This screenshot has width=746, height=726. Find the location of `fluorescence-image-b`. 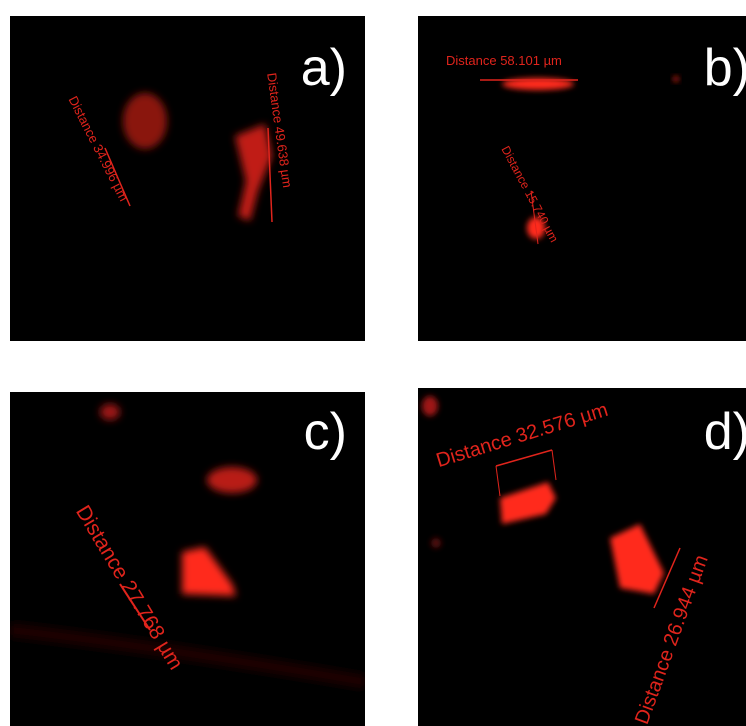

fluorescence-image-b is located at coordinates (579, 160).